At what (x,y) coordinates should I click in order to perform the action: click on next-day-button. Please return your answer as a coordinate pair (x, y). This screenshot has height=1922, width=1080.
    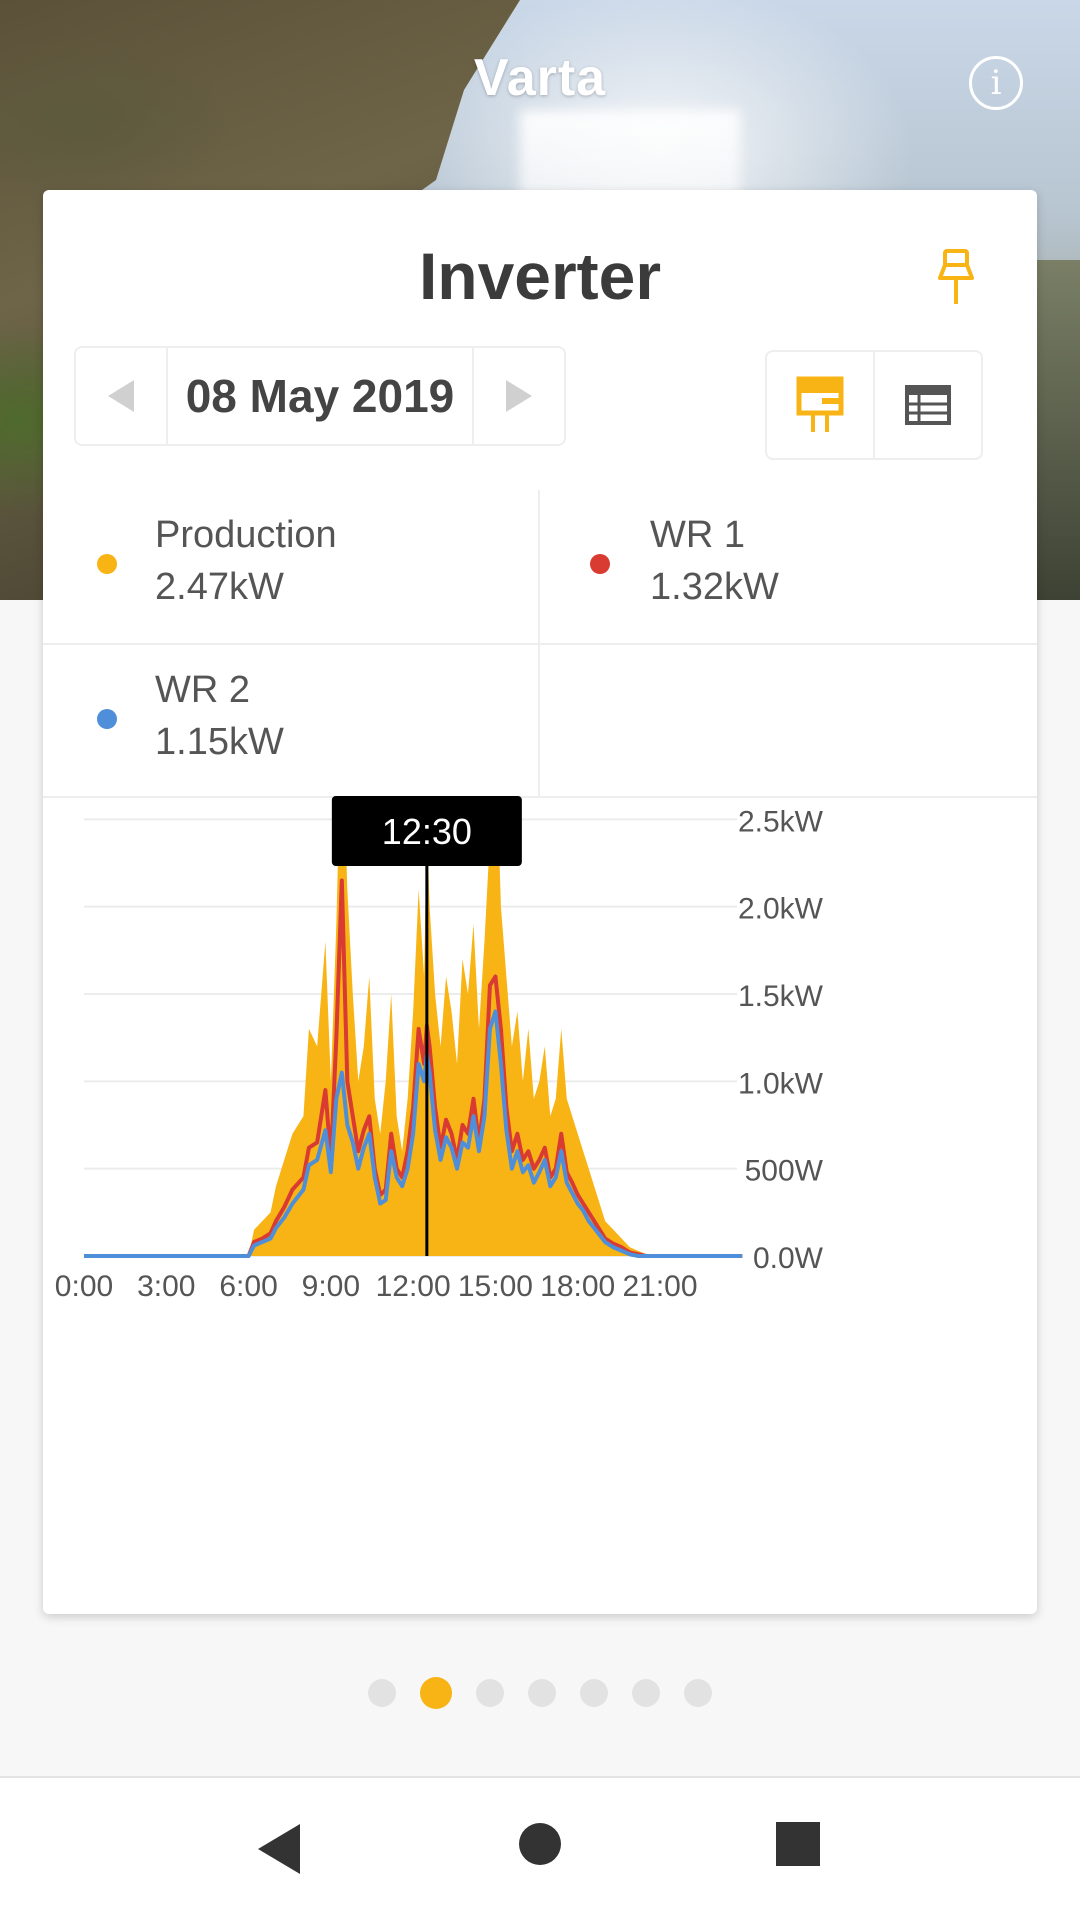
    Looking at the image, I should click on (518, 396).